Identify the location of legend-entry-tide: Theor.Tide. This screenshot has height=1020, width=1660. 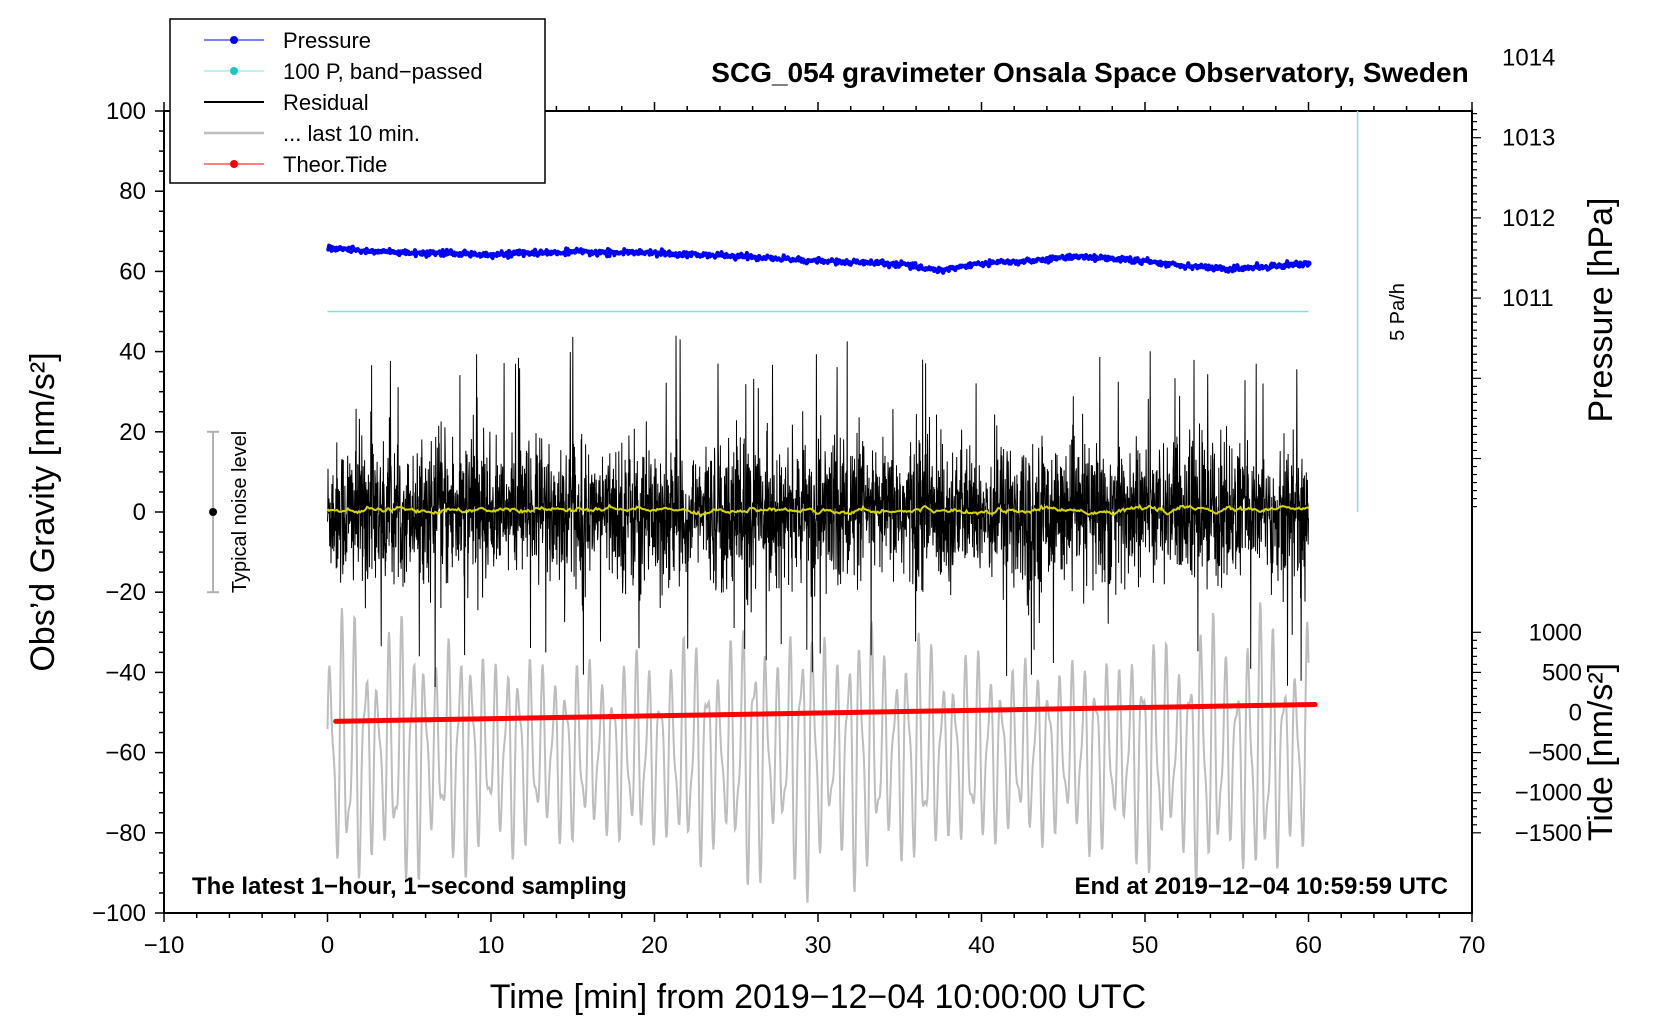
(295, 164).